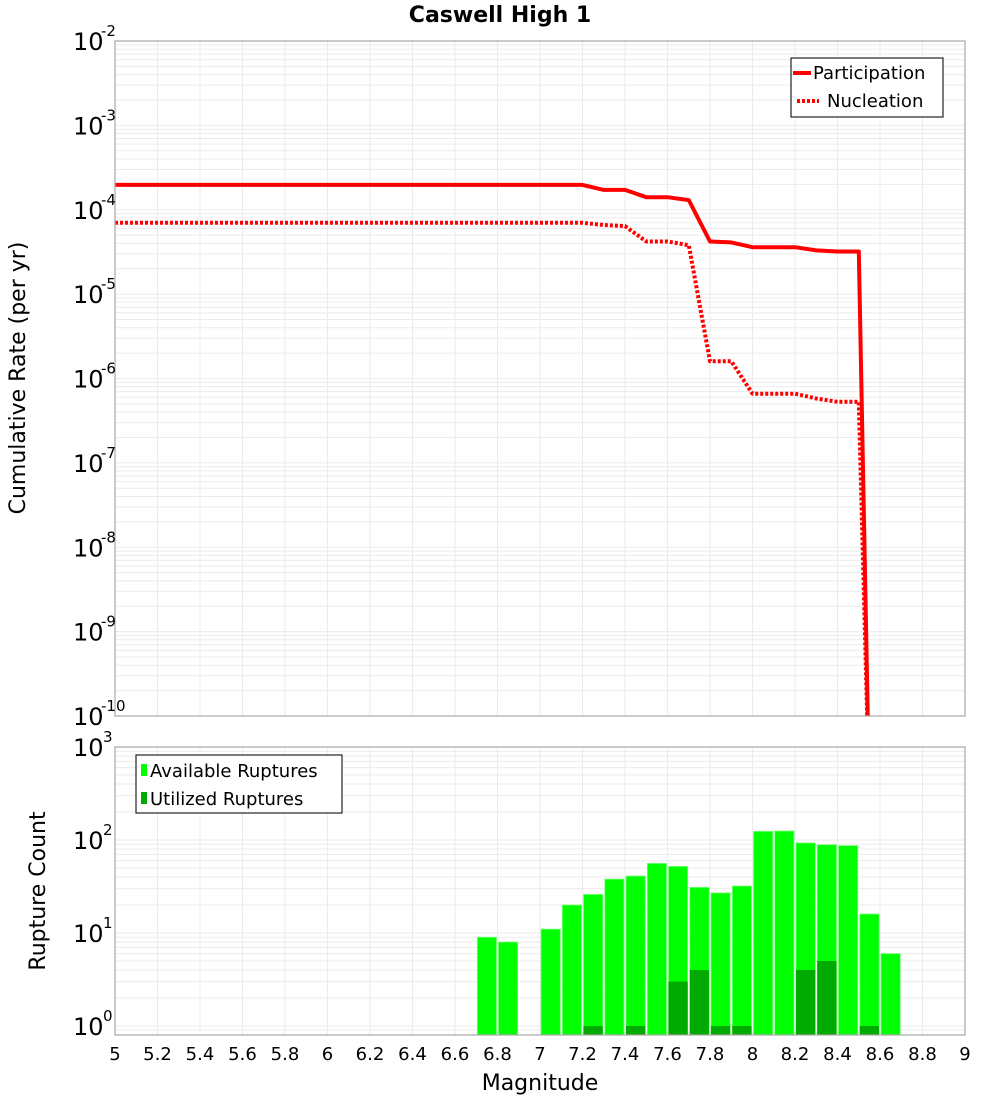  What do you see at coordinates (108, 1016) in the screenshot?
I see `svg-text: 0` at bounding box center [108, 1016].